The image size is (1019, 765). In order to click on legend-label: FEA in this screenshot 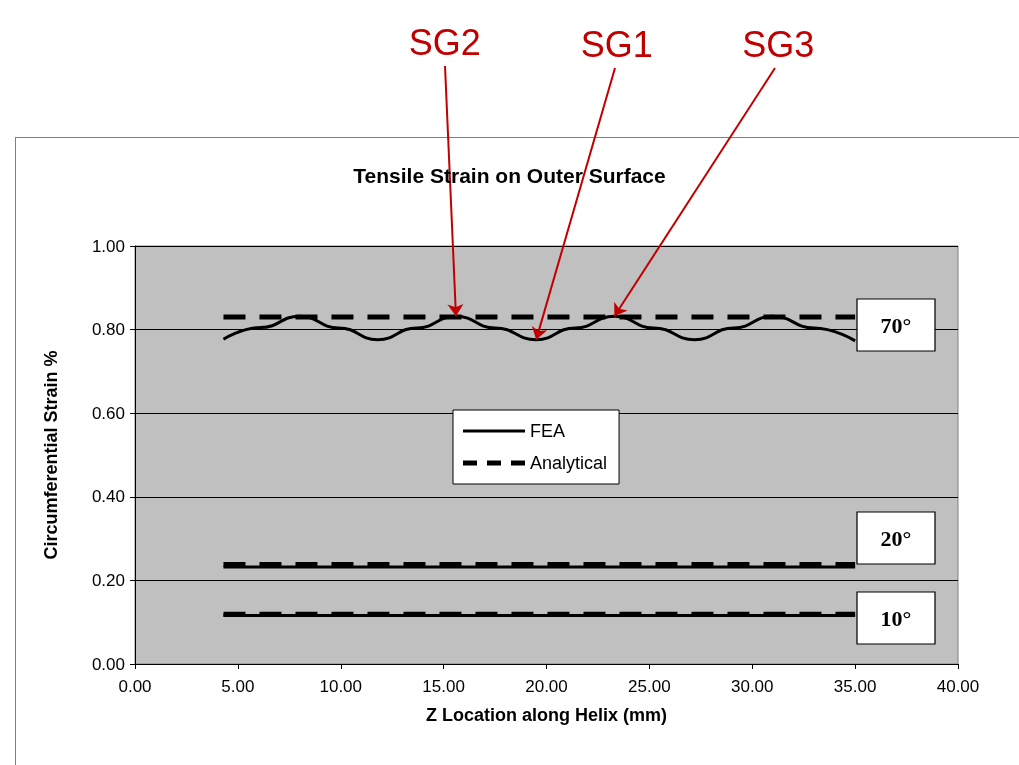, I will do `click(548, 431)`.